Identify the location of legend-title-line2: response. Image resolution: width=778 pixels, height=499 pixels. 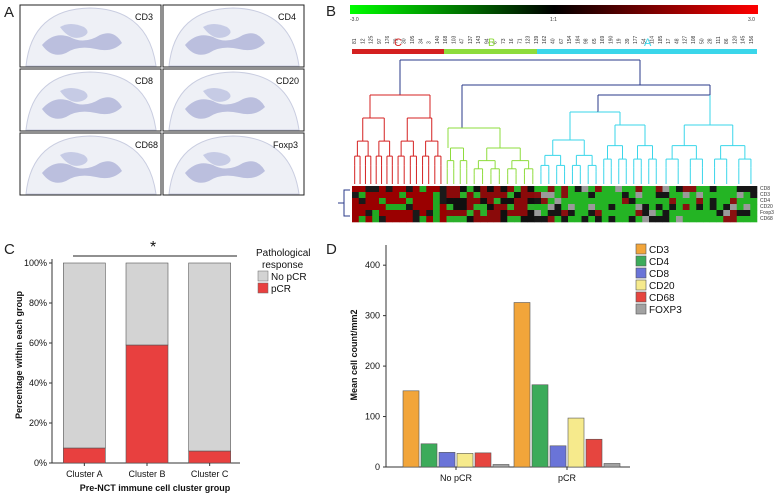
(283, 265).